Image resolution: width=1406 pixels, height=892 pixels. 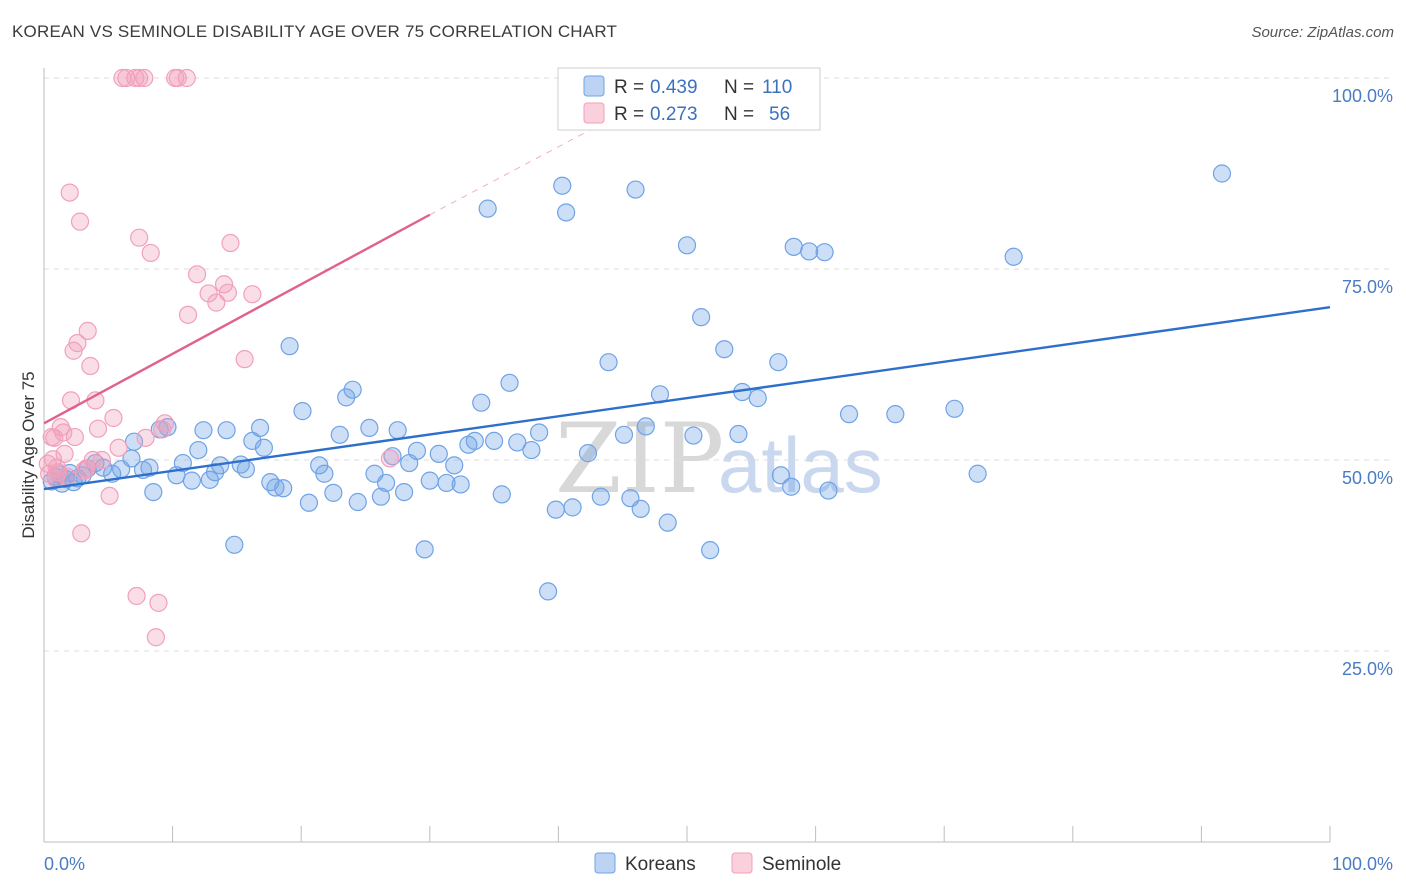 I want to click on chart-source: Source: ZipAtlas.com, so click(x=1322, y=32).